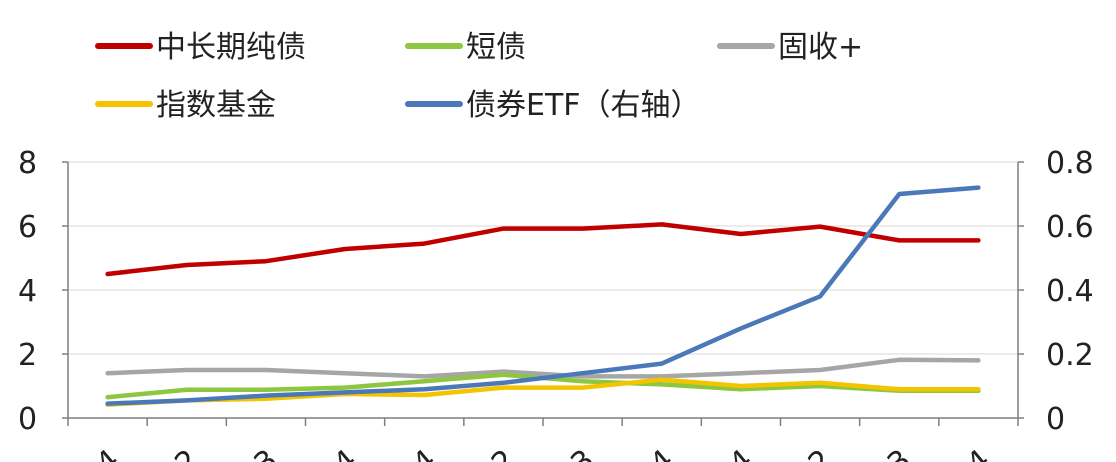 This screenshot has width=1116, height=462. I want to click on legend-label: 固收+, so click(820, 47).